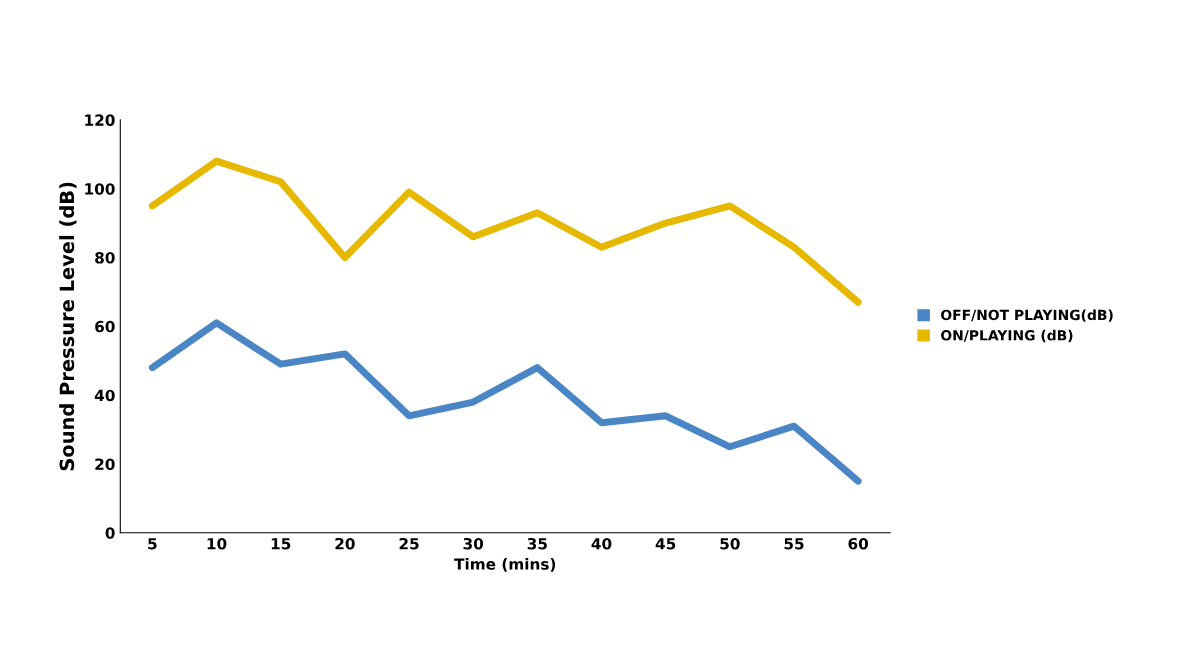 The width and height of the screenshot is (1203, 666). What do you see at coordinates (105, 464) in the screenshot?
I see `y-tick-label: 20` at bounding box center [105, 464].